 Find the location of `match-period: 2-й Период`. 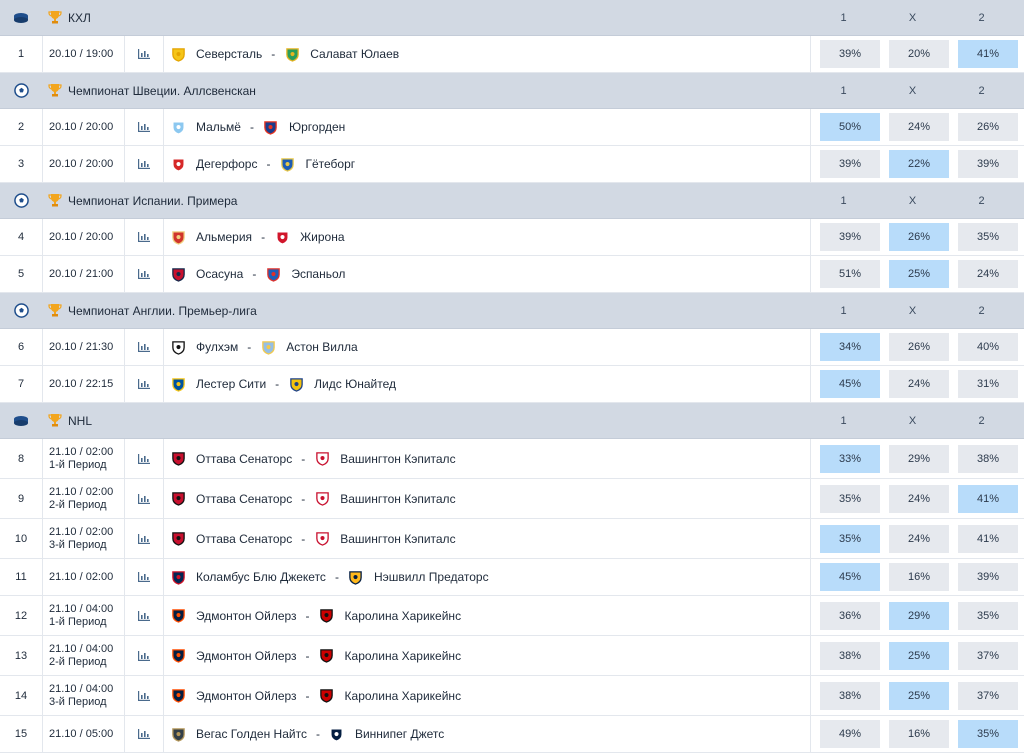

match-period: 2-й Период is located at coordinates (78, 661).